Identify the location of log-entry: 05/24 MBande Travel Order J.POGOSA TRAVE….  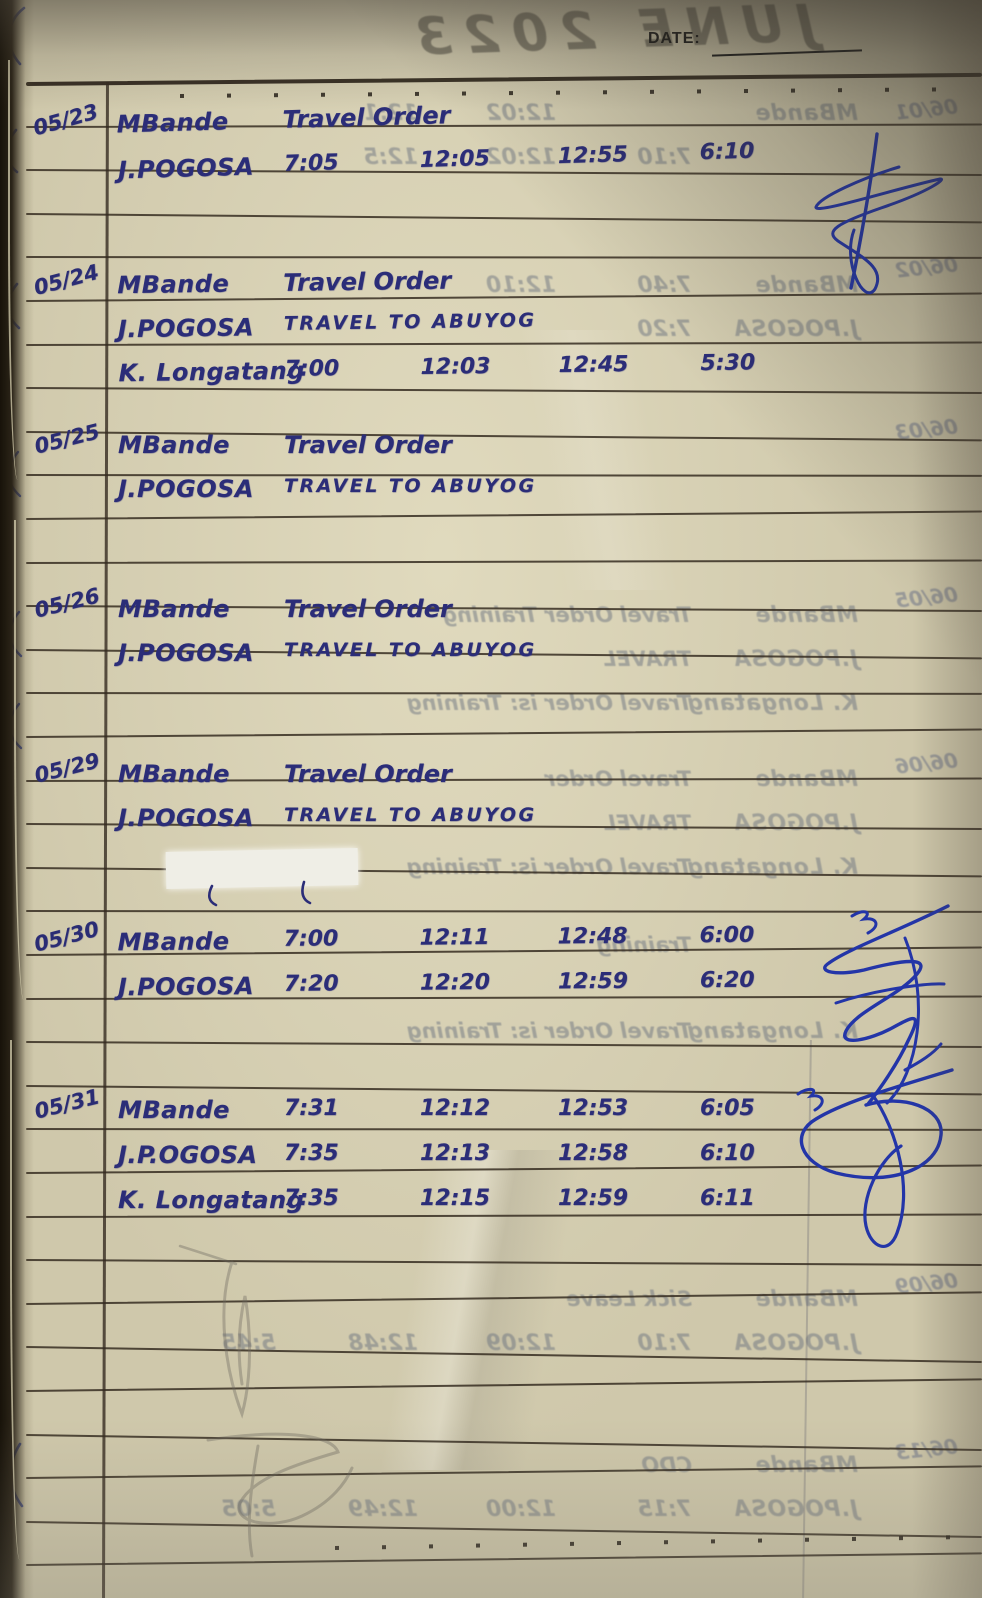
(491, 332).